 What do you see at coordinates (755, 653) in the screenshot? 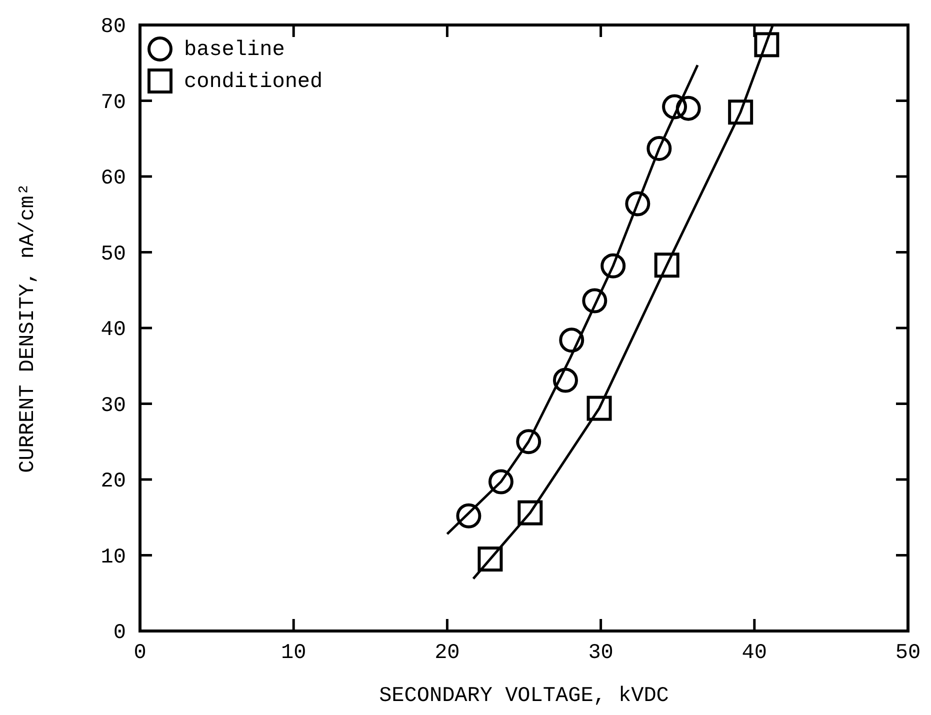
I see `x-tick-label: 40` at bounding box center [755, 653].